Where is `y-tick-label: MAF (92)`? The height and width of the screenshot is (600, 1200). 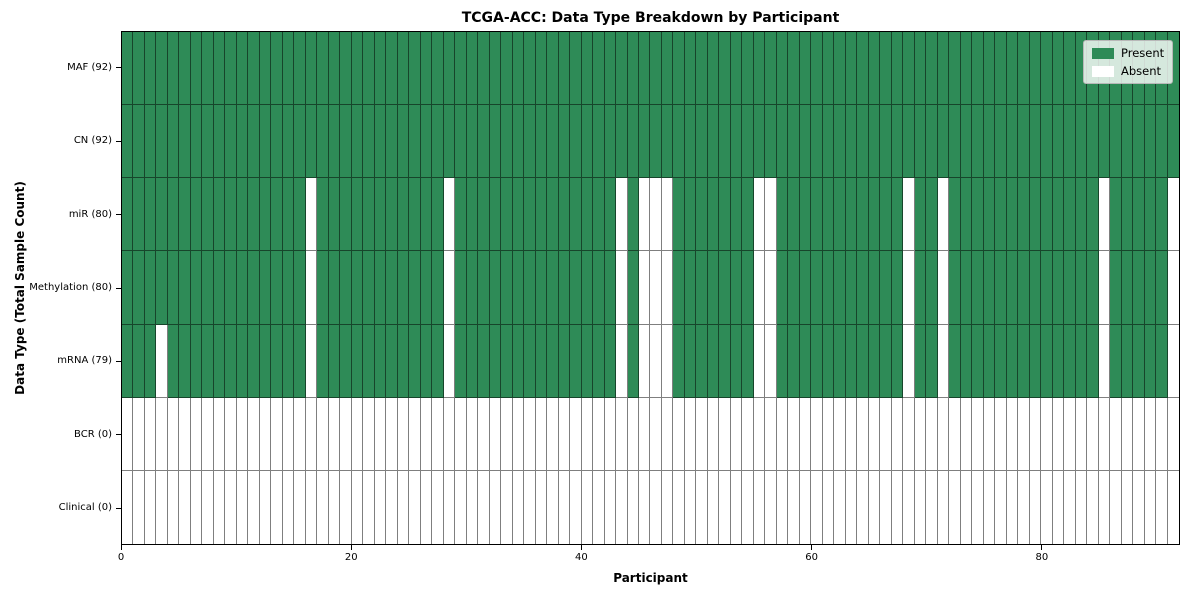 y-tick-label: MAF (92) is located at coordinates (89, 67).